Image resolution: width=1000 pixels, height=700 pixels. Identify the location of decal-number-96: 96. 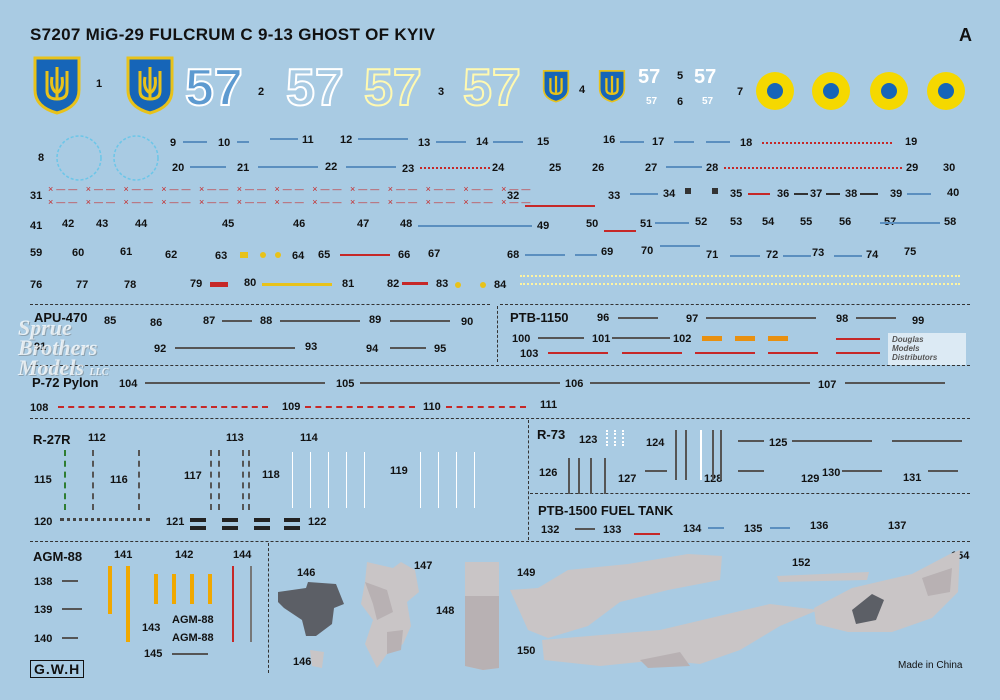
(603, 318).